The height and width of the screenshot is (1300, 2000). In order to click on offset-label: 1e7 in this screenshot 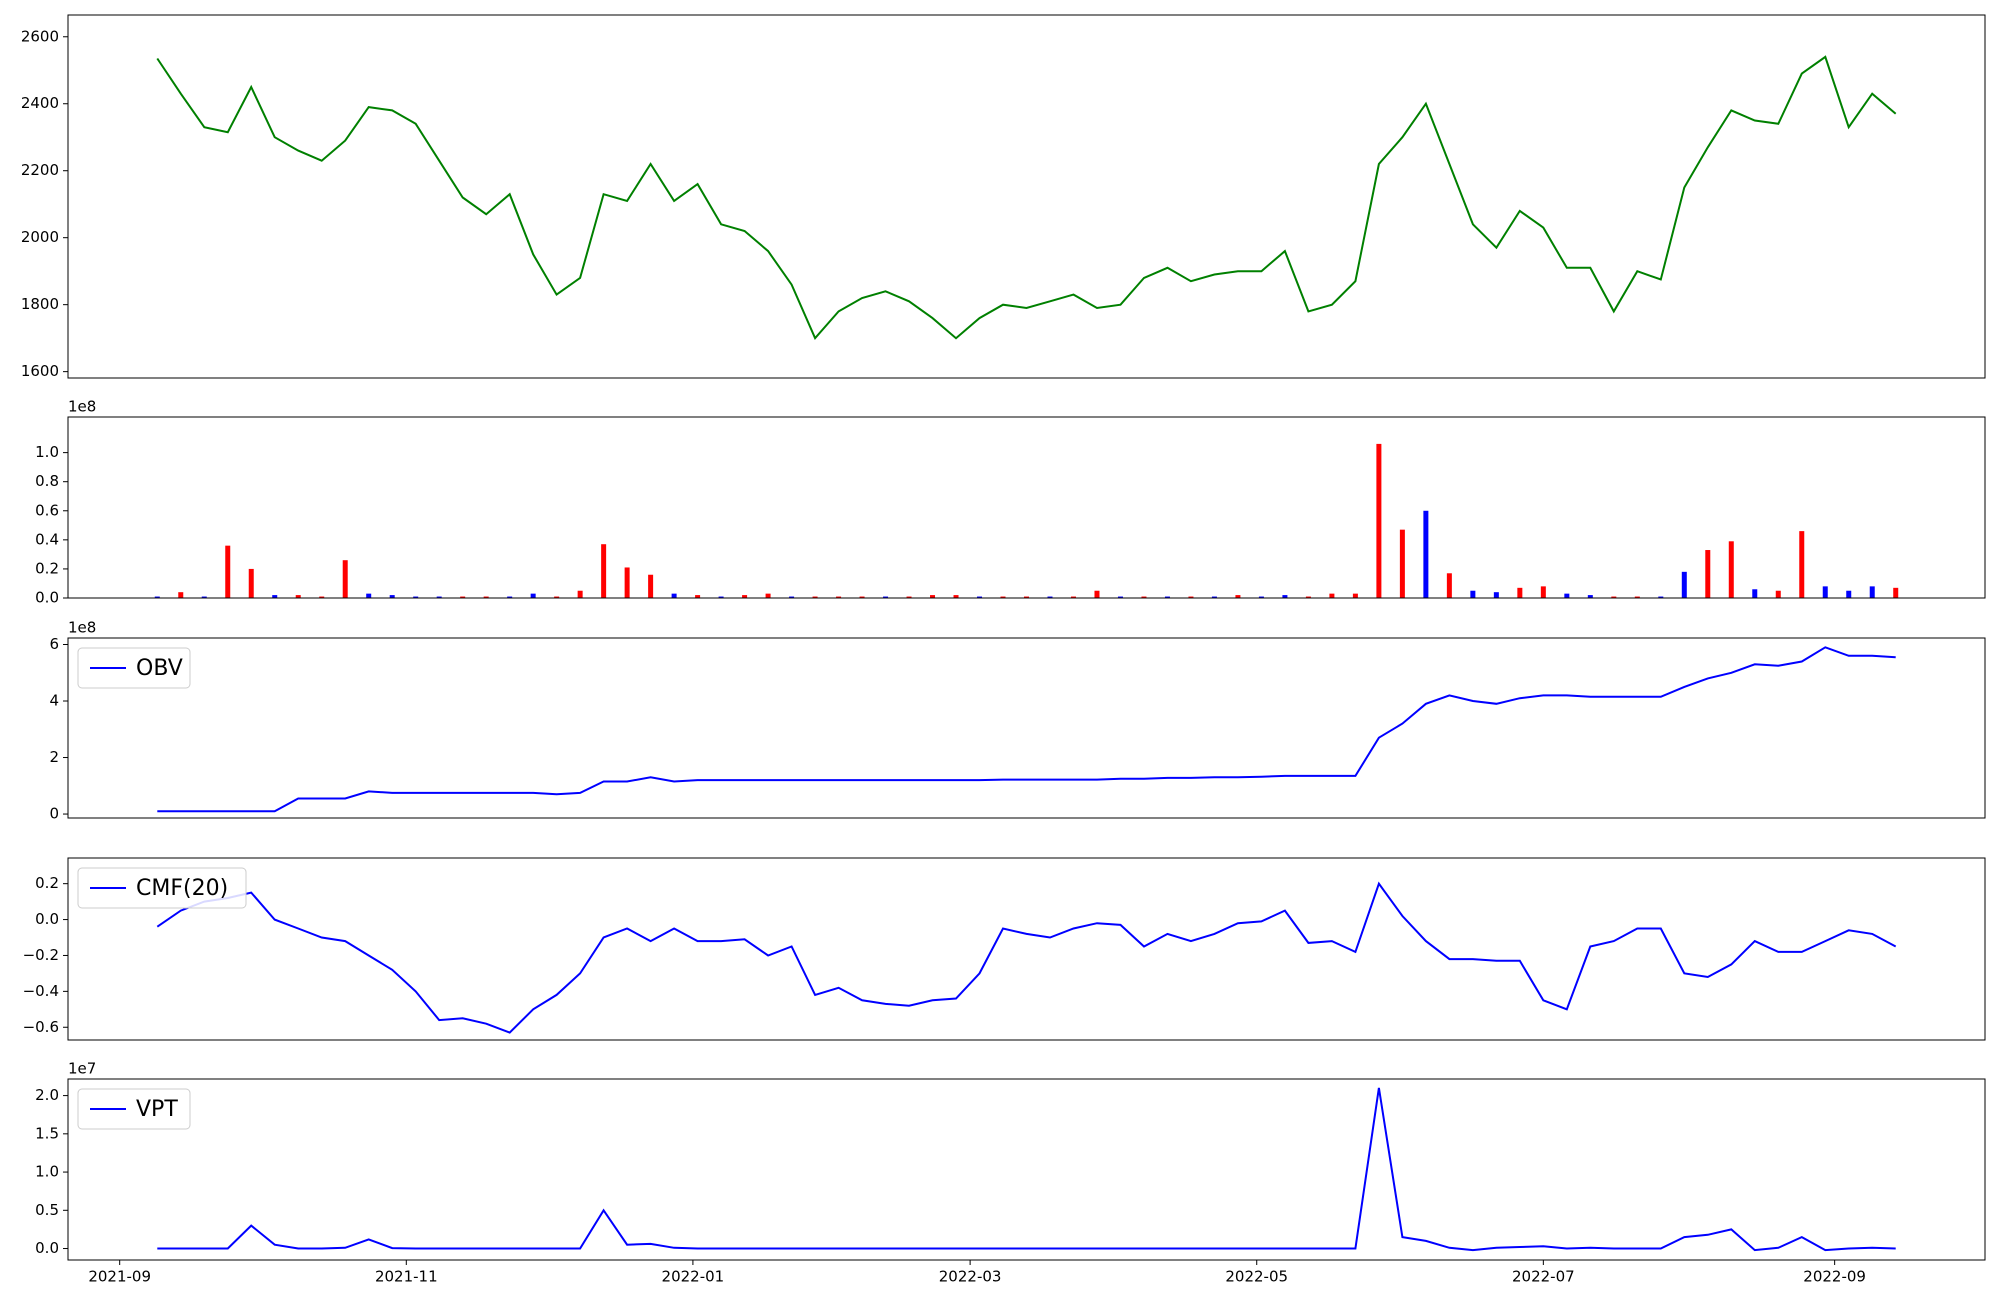, I will do `click(82, 1069)`.